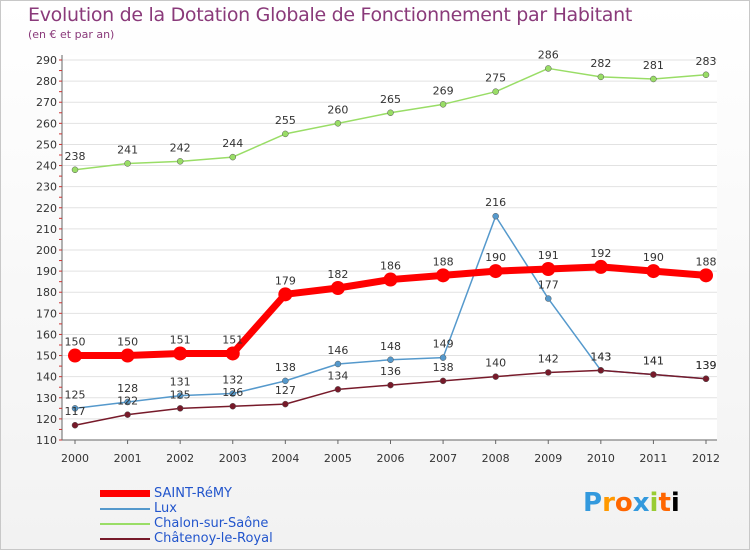 The width and height of the screenshot is (750, 550). Describe the element at coordinates (46, 250) in the screenshot. I see `y-tick-label: 200` at that location.